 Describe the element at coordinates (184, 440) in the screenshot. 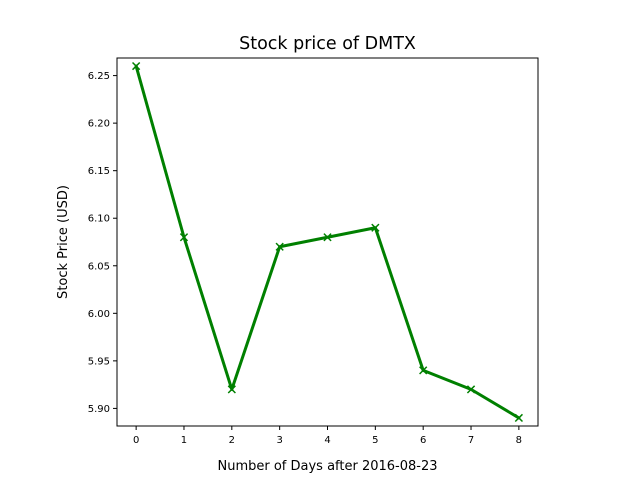

I see `x-tick-label: 1` at that location.